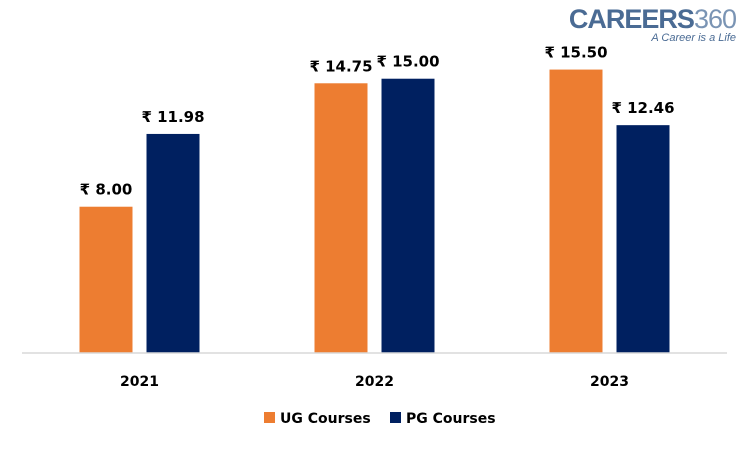 The image size is (750, 450). What do you see at coordinates (408, 215) in the screenshot?
I see `bar-pg-2022` at bounding box center [408, 215].